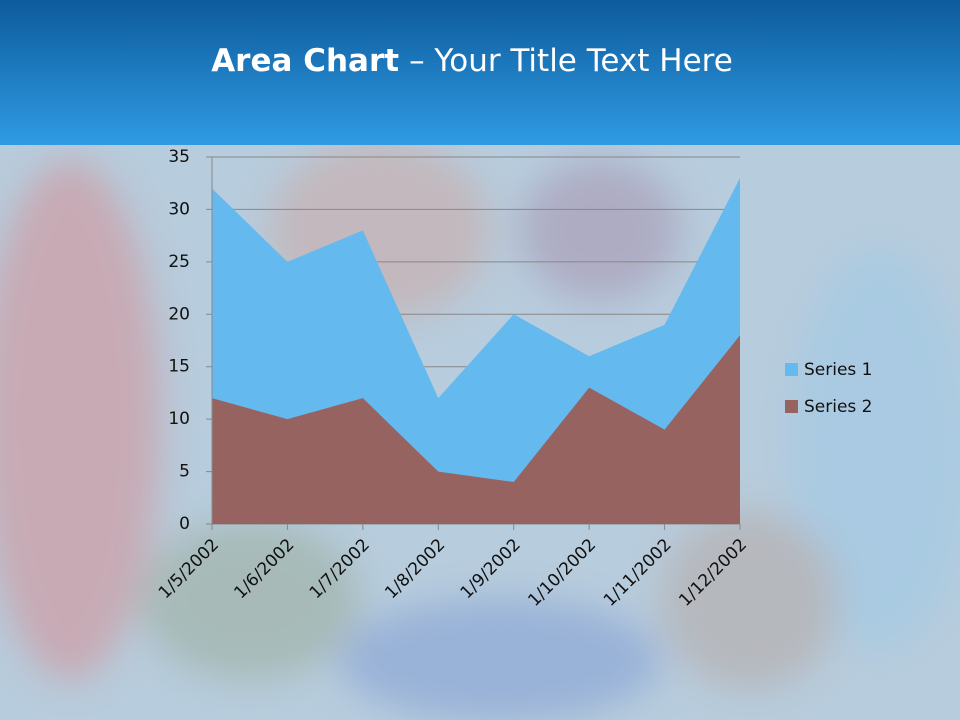 The image size is (960, 720). What do you see at coordinates (838, 370) in the screenshot?
I see `legend-label: Series 1` at bounding box center [838, 370].